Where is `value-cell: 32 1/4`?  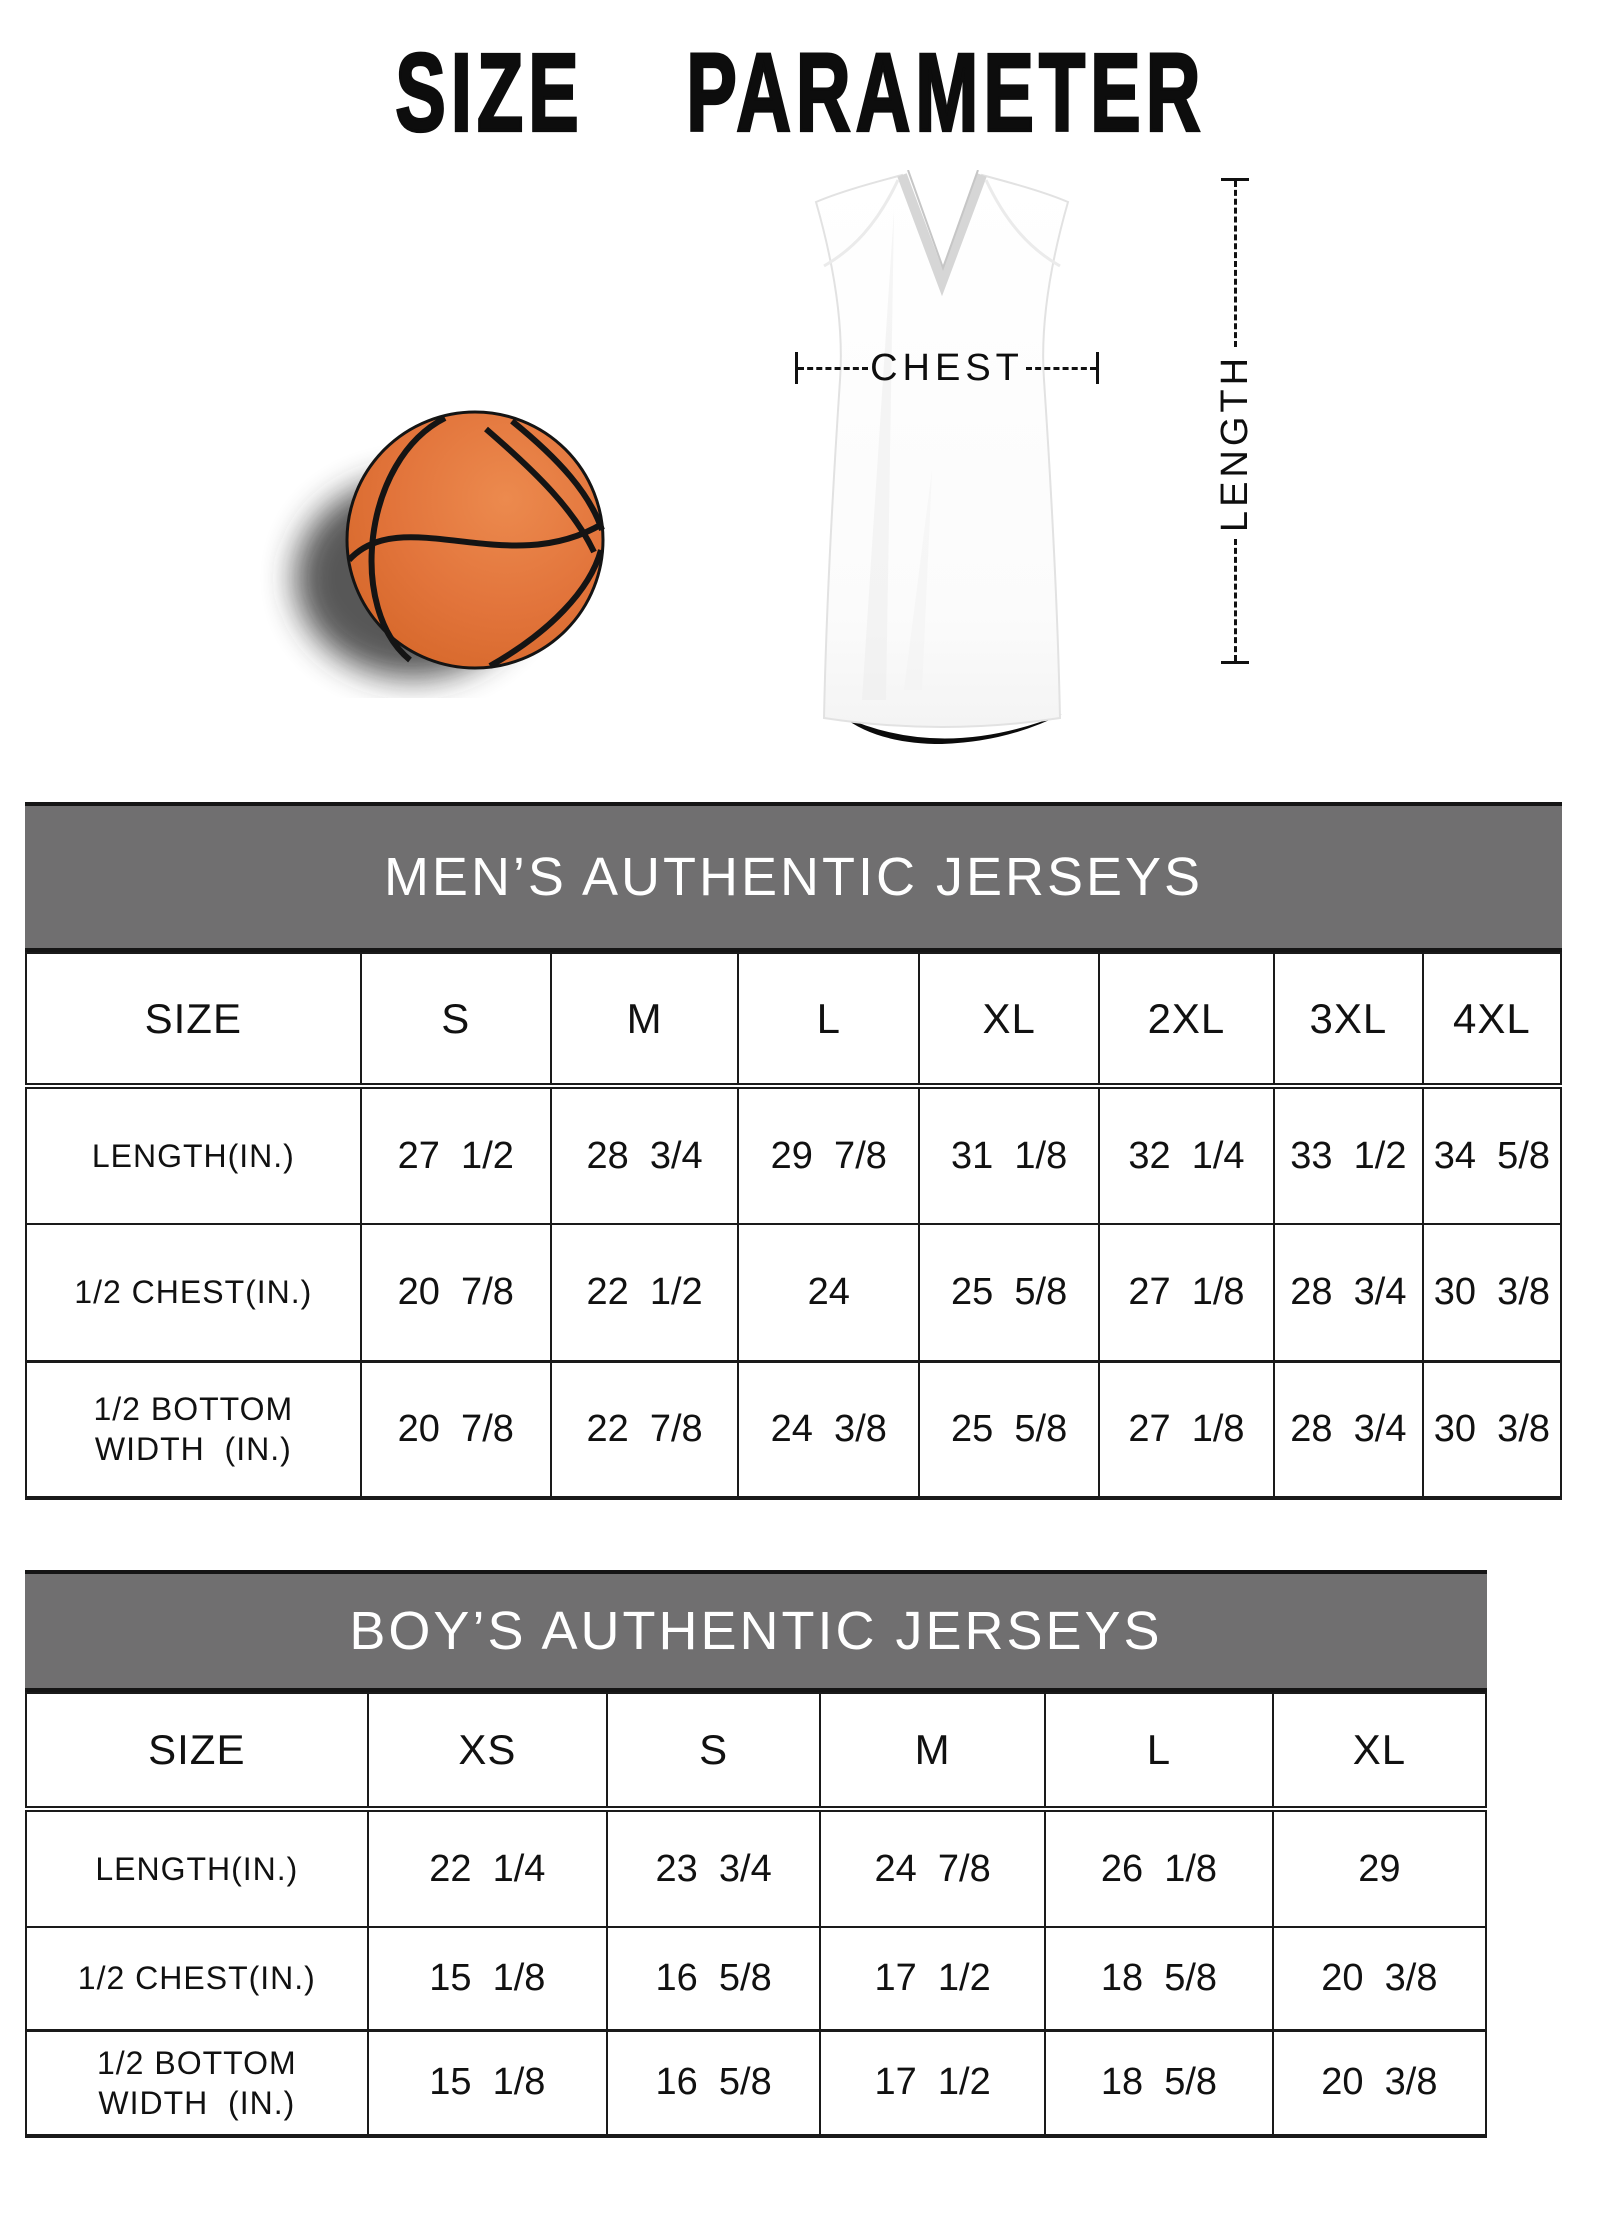
value-cell: 32 1/4 is located at coordinates (1186, 1155).